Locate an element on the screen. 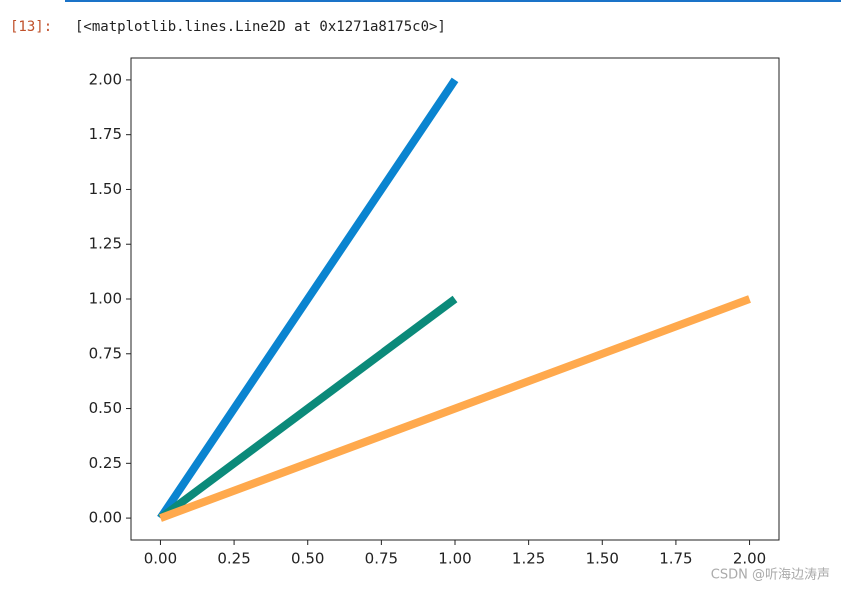  x-tick-label: 0.75 is located at coordinates (381, 559).